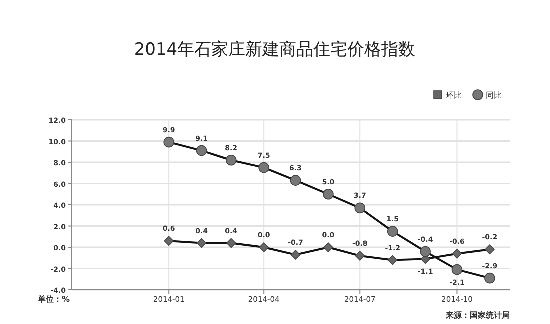 This screenshot has height=324, width=550. What do you see at coordinates (494, 95) in the screenshot?
I see `legend-label: 同比` at bounding box center [494, 95].